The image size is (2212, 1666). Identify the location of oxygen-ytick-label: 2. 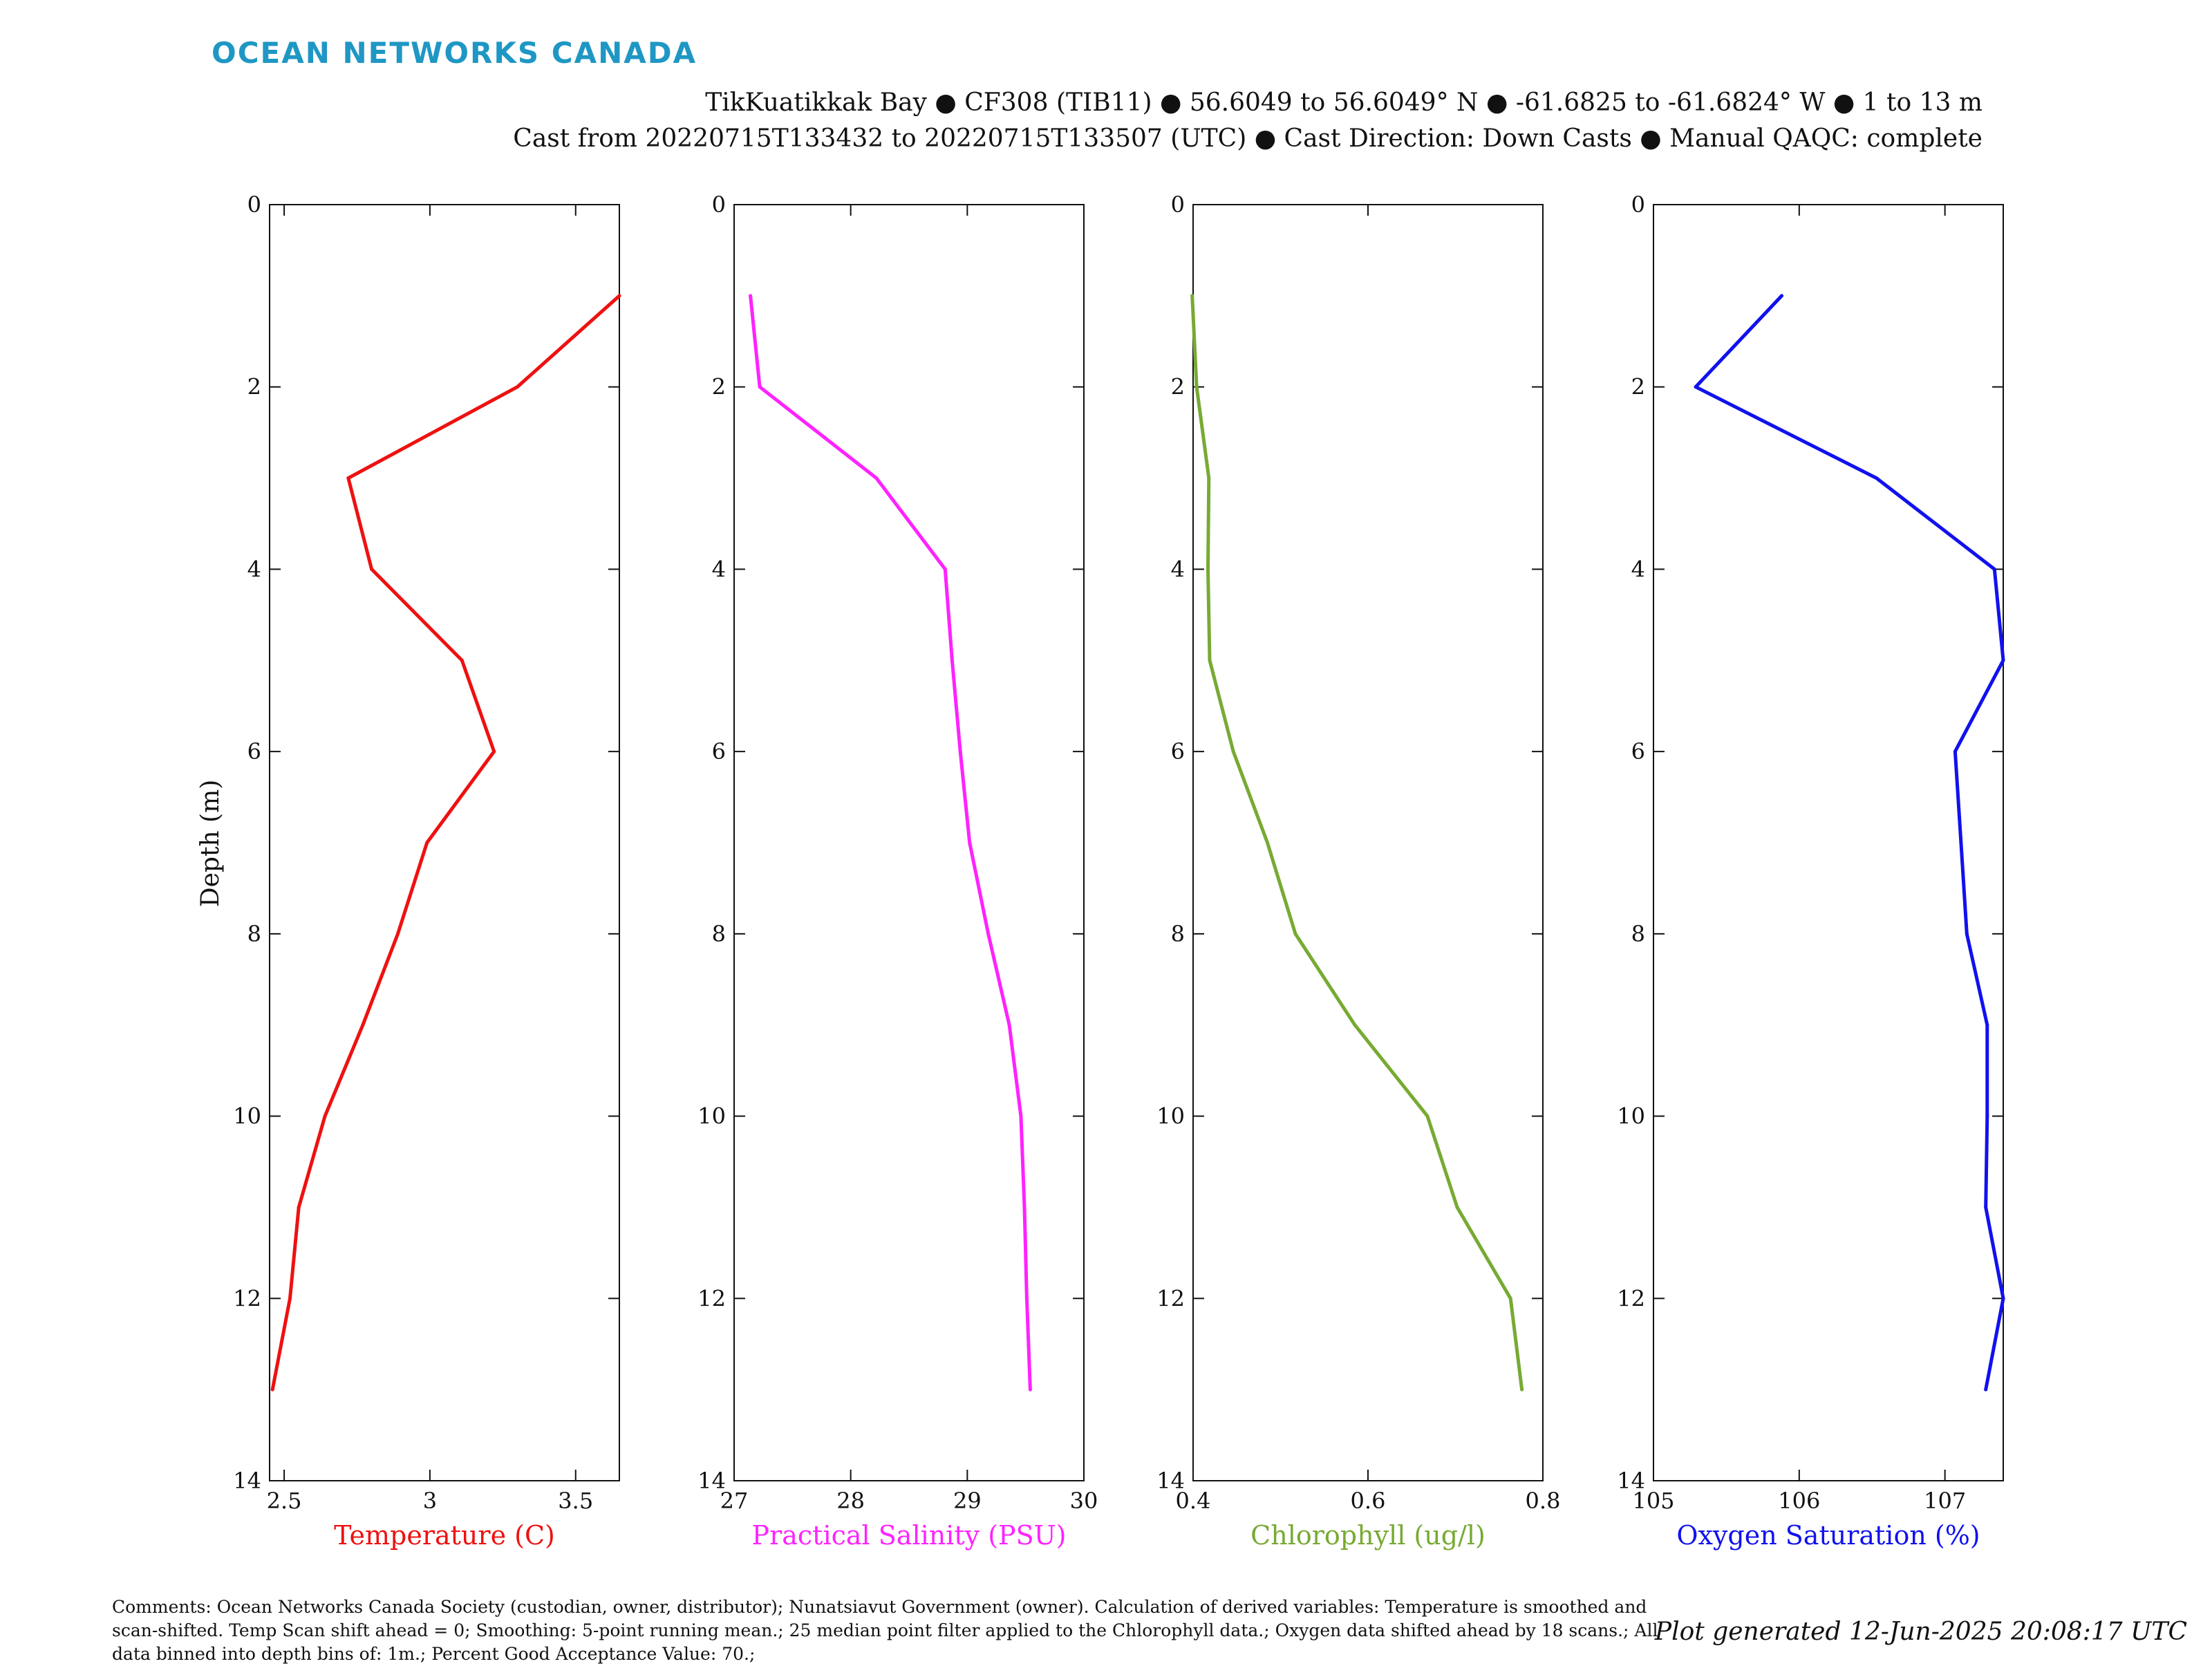
(1638, 387).